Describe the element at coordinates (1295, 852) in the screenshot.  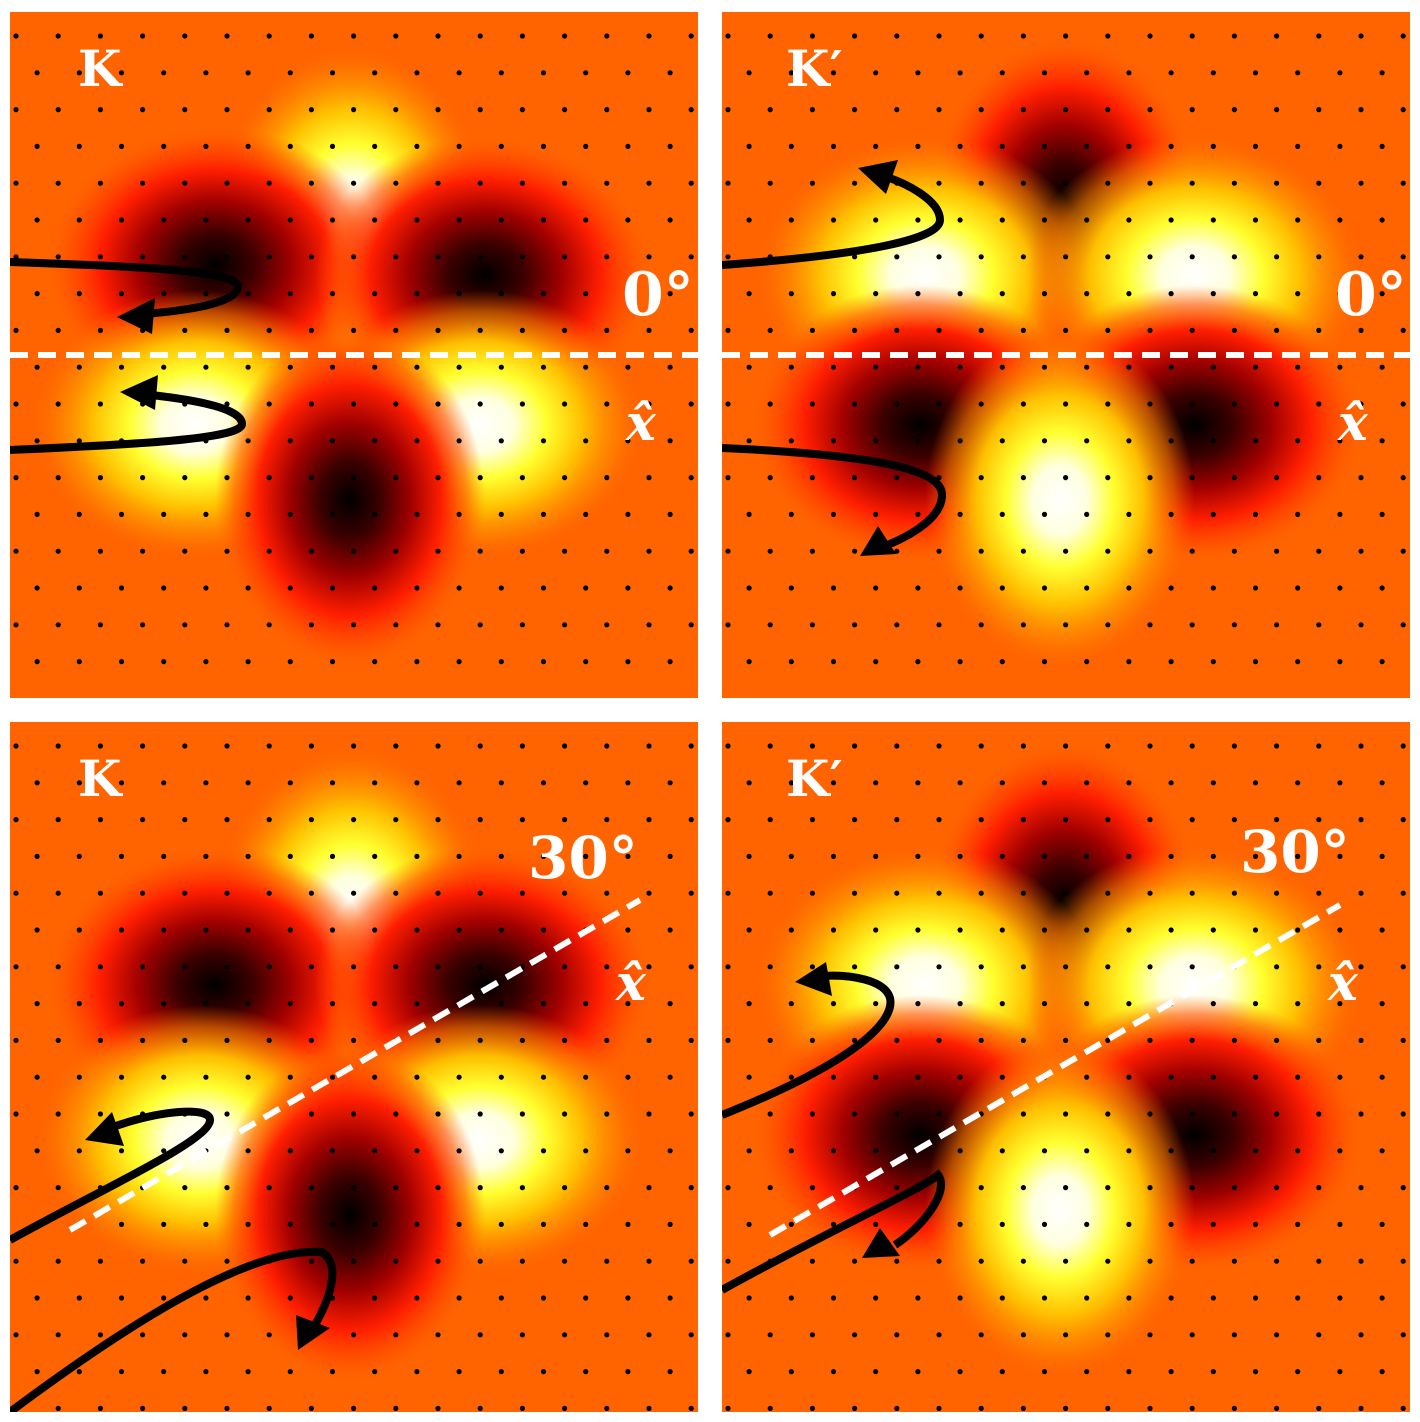
I see `angle-label: 30°` at that location.